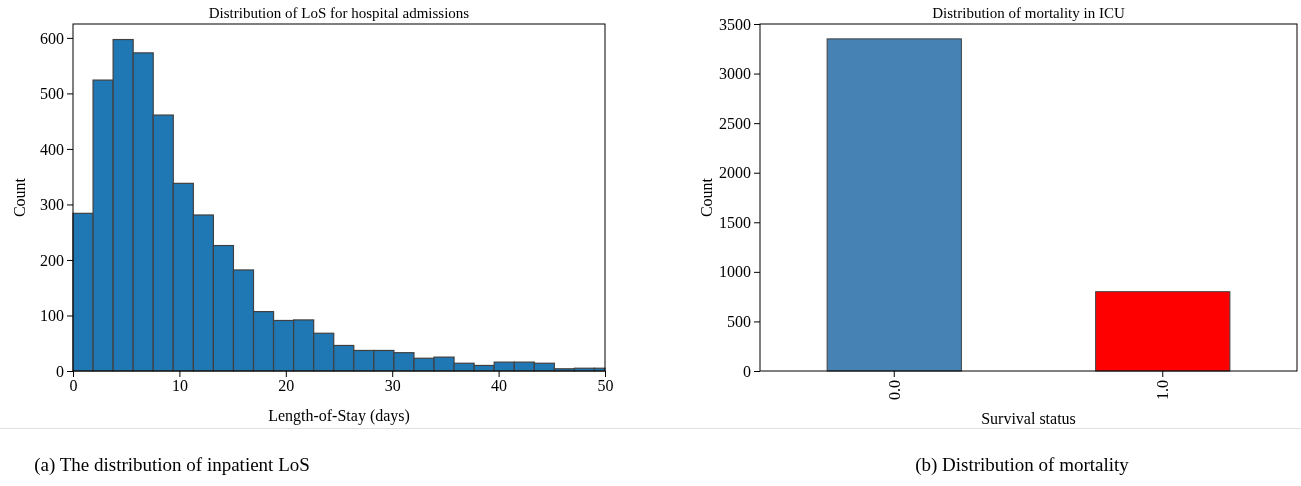  I want to click on x-tick-label: 40, so click(499, 386).